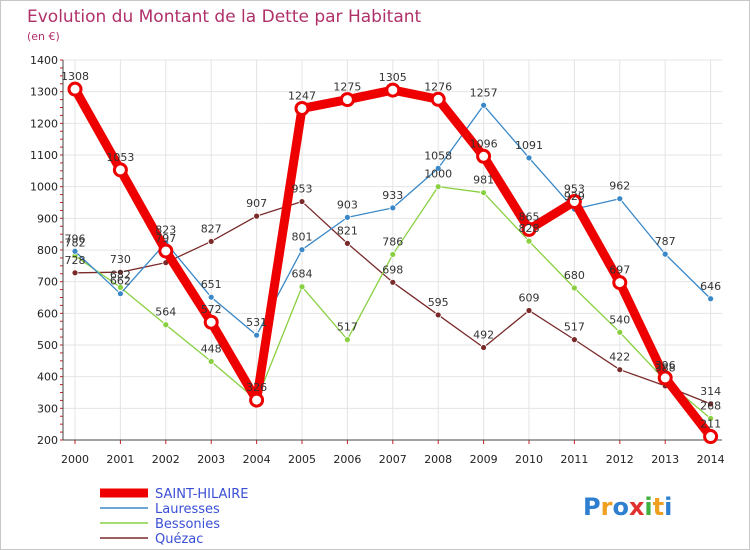 This screenshot has height=550, width=750. Describe the element at coordinates (211, 348) in the screenshot. I see `data-label-bessonies: 448` at that location.